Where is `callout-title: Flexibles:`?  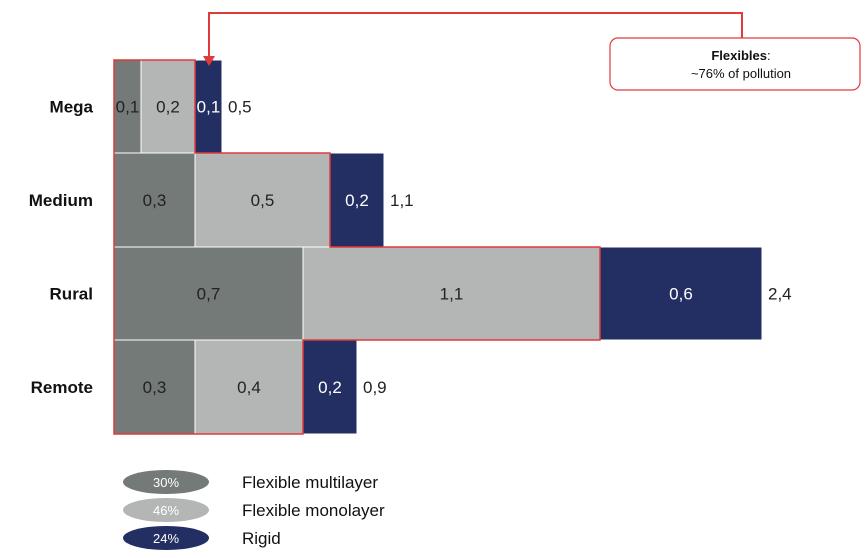 callout-title: Flexibles: is located at coordinates (740, 55).